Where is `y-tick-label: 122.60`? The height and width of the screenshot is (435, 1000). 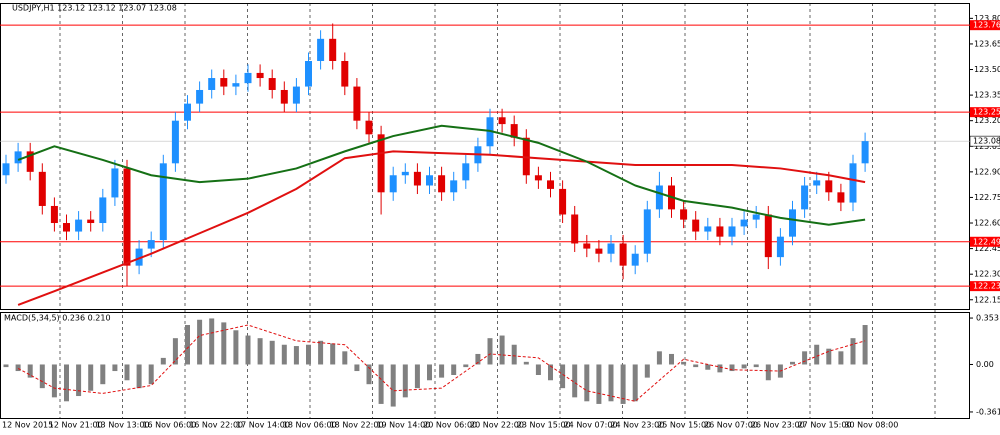
y-tick-label: 122.60 is located at coordinates (987, 223).